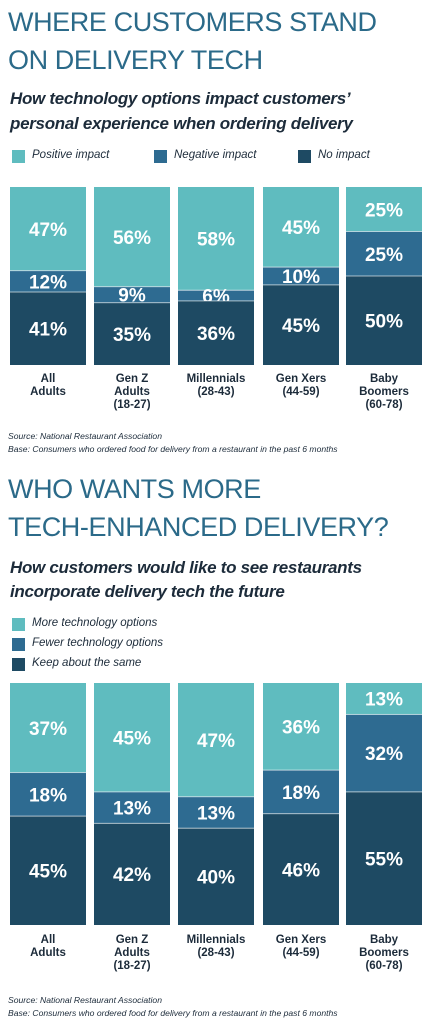  I want to click on data-label: 58%, so click(216, 240).